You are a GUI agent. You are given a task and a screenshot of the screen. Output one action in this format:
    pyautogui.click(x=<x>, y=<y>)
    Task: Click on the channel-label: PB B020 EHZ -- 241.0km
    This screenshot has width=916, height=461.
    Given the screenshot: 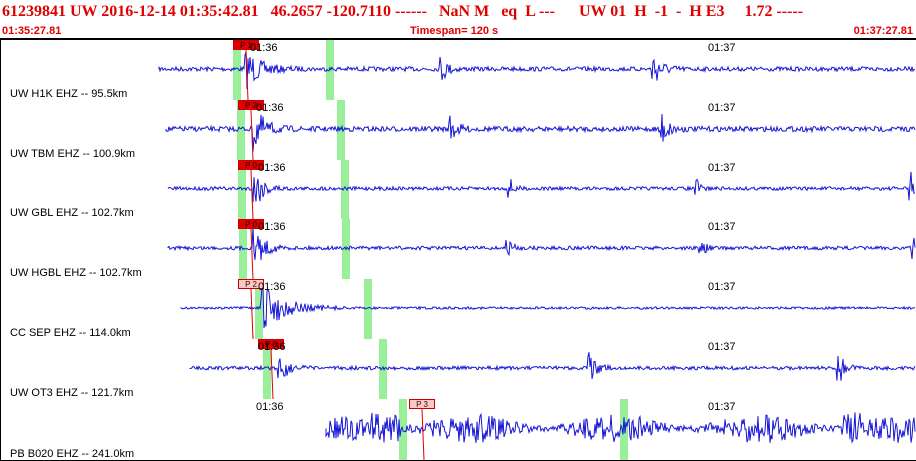 What is the action you would take?
    pyautogui.click(x=72, y=454)
    